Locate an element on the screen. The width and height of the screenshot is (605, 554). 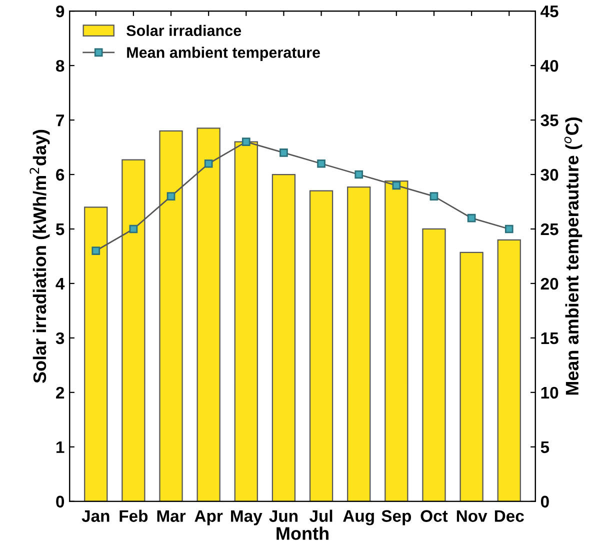
x-tick-label: Dec is located at coordinates (509, 516).